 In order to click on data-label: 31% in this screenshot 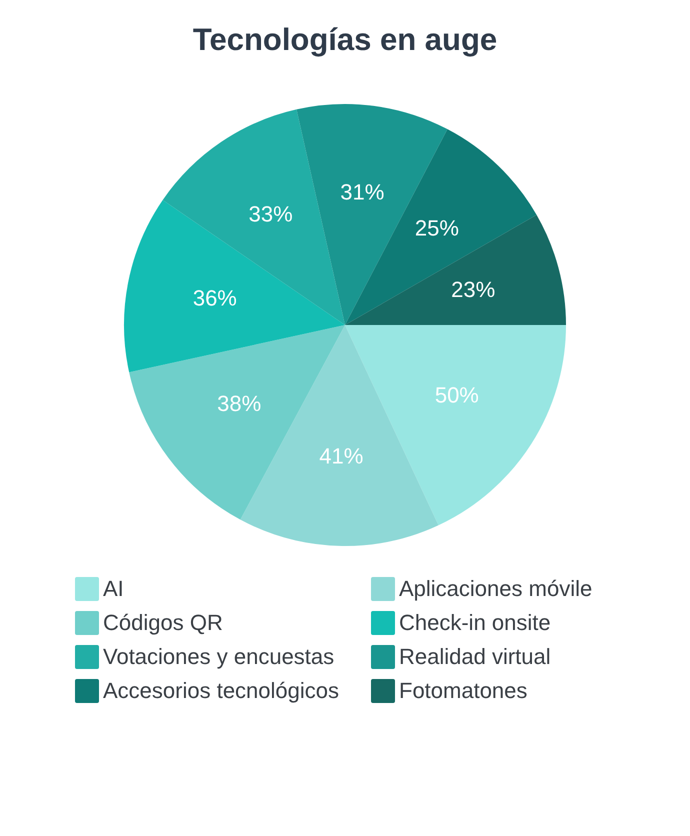, I will do `click(362, 192)`.